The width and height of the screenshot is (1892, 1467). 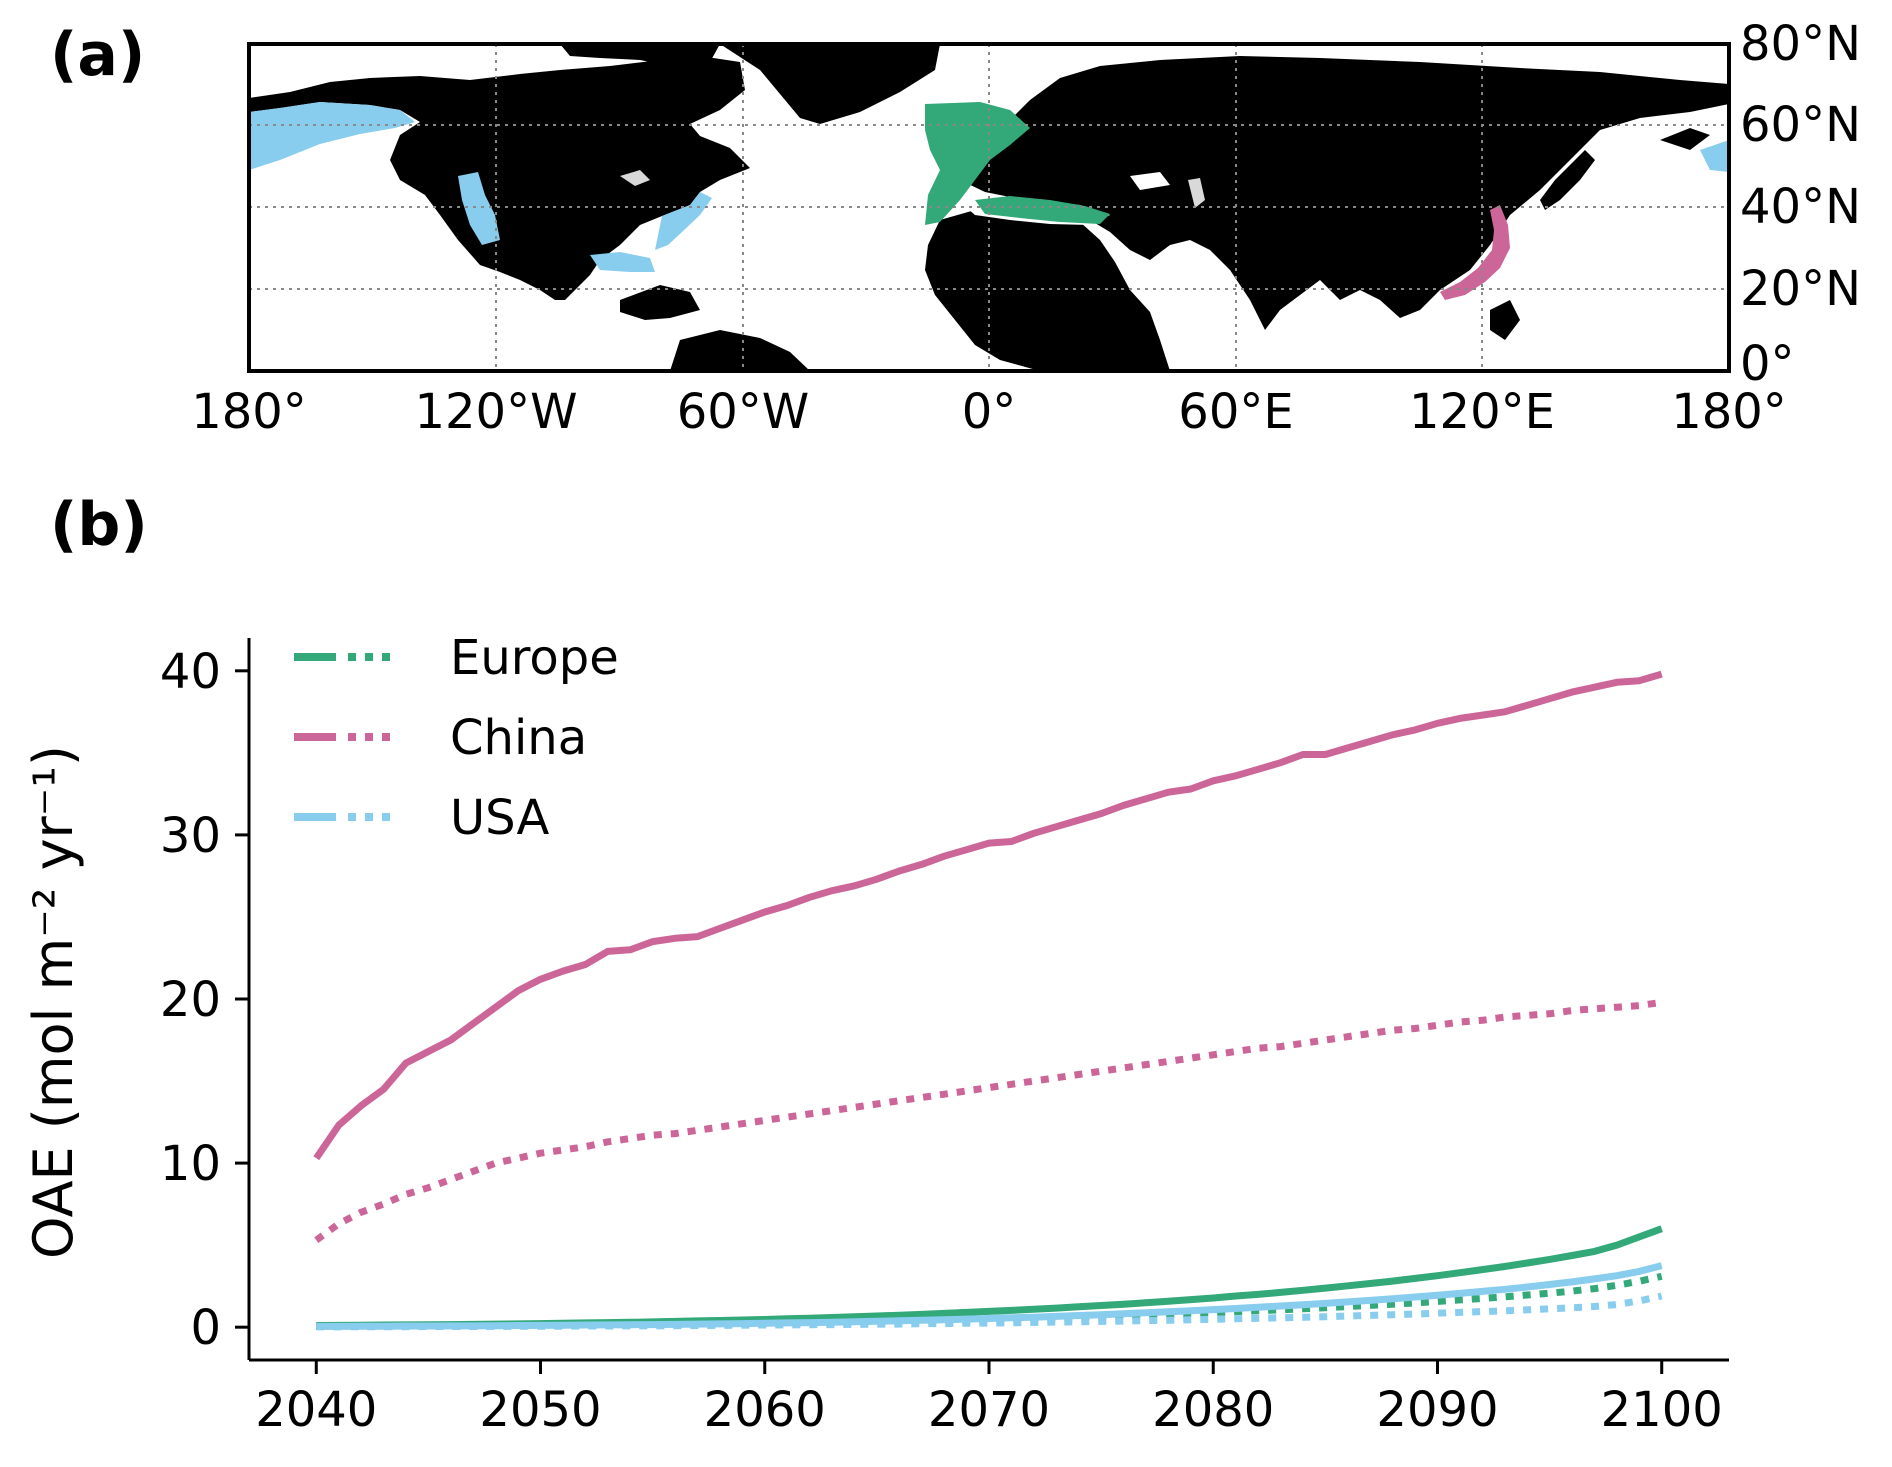 What do you see at coordinates (1800, 289) in the screenshot?
I see `lat-tick: 20°N` at bounding box center [1800, 289].